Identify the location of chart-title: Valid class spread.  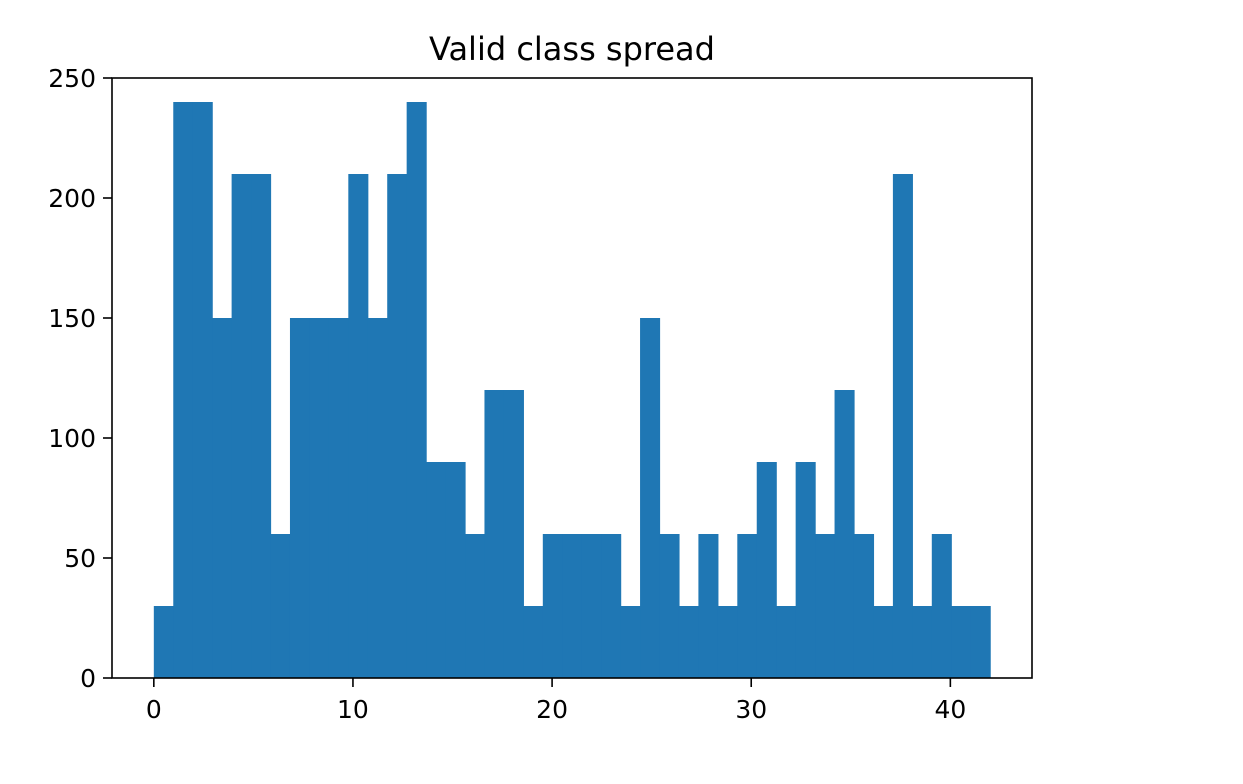
(572, 49).